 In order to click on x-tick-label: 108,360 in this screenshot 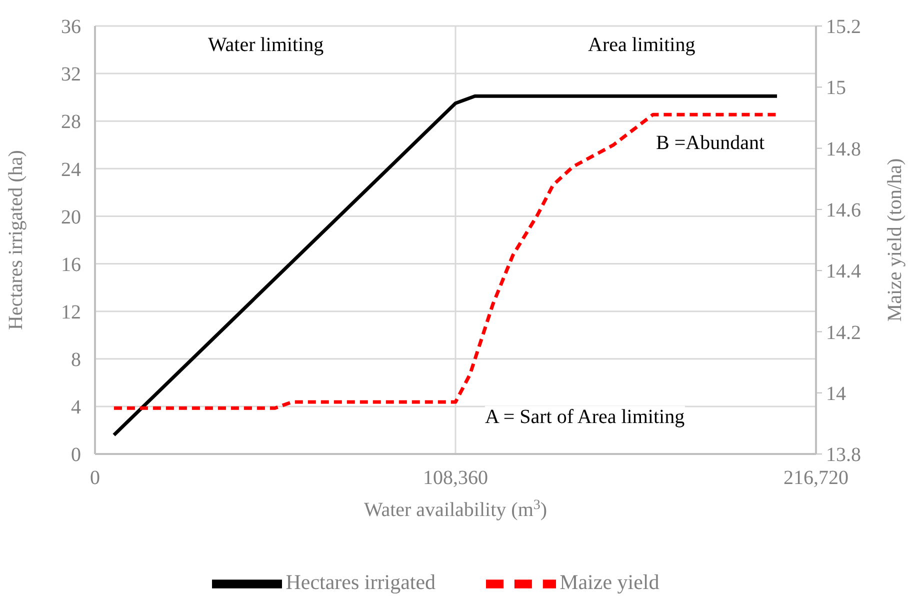, I will do `click(455, 478)`.